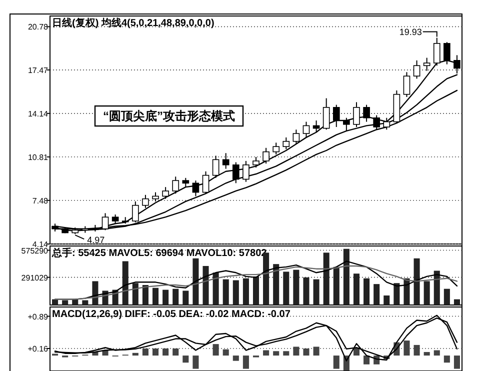 This screenshot has width=480, height=371. What do you see at coordinates (35, 277) in the screenshot?
I see `y-tick-label: 291029` at bounding box center [35, 277].